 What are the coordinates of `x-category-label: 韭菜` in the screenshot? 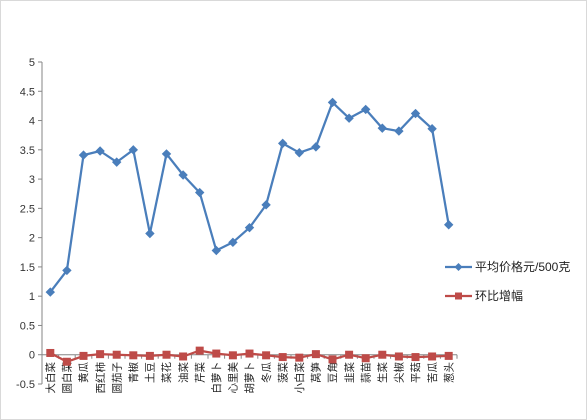 It's located at (350, 372).